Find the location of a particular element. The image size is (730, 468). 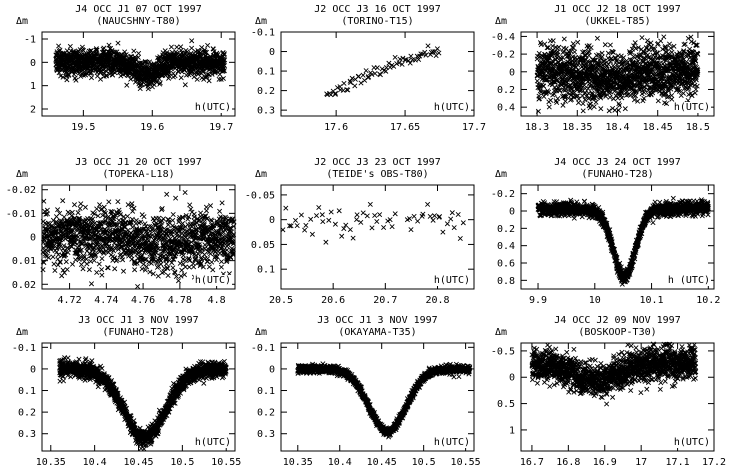

panel-title: J1 OCC J2 18 OCT 1997 is located at coordinates (617, 9).